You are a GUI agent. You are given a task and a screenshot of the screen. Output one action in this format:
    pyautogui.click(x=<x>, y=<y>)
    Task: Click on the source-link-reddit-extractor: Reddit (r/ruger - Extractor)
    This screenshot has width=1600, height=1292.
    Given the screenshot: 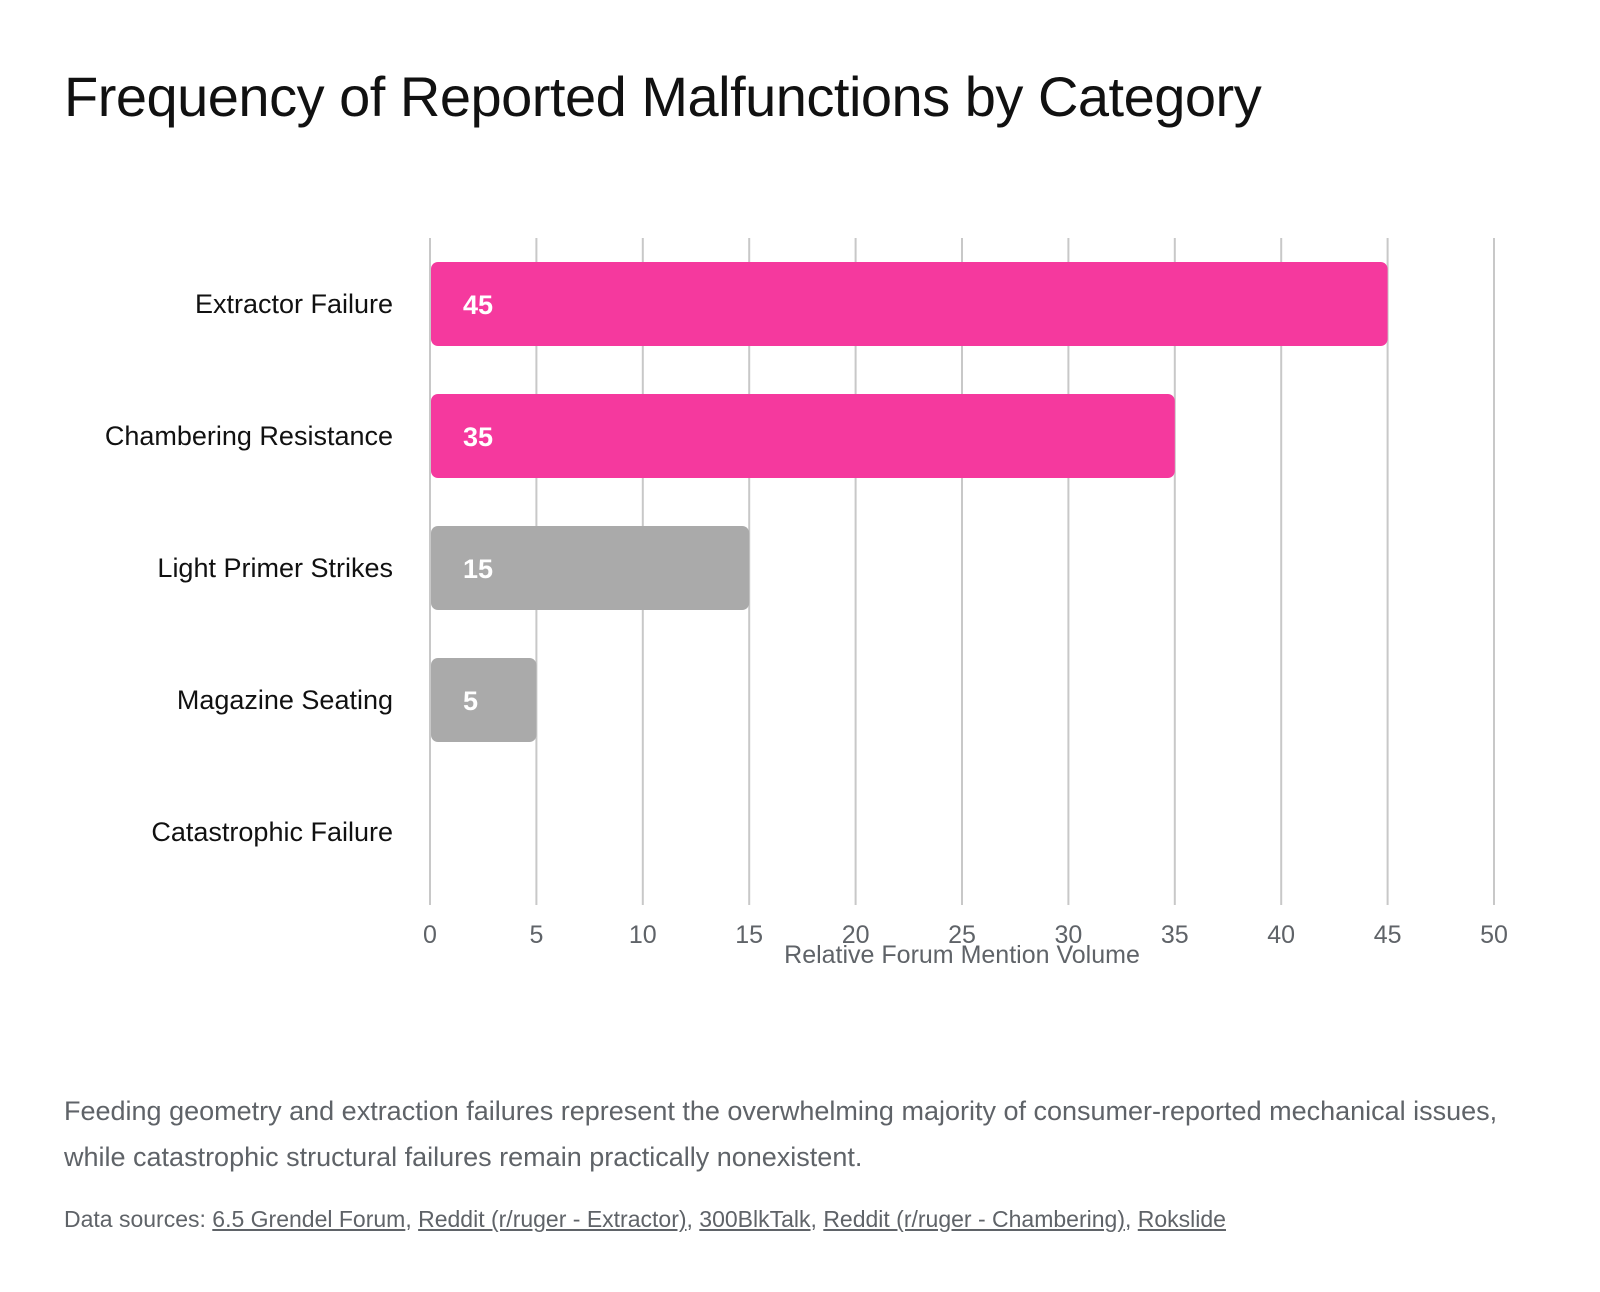 What is the action you would take?
    pyautogui.click(x=552, y=1219)
    